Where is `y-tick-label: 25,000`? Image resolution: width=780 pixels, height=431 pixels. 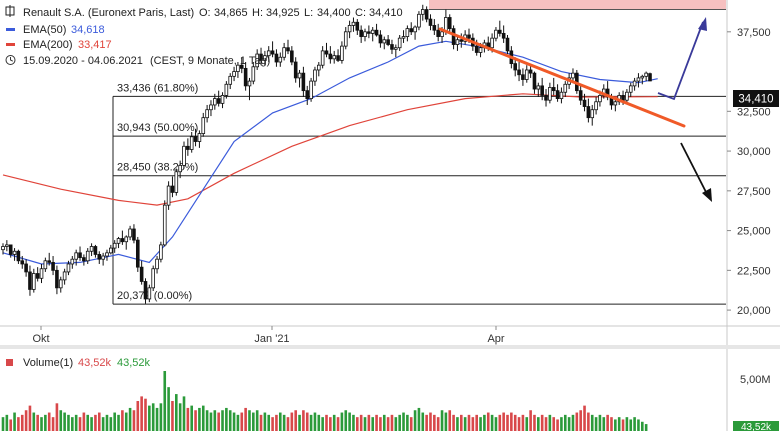 y-tick-label: 25,000 is located at coordinates (754, 232).